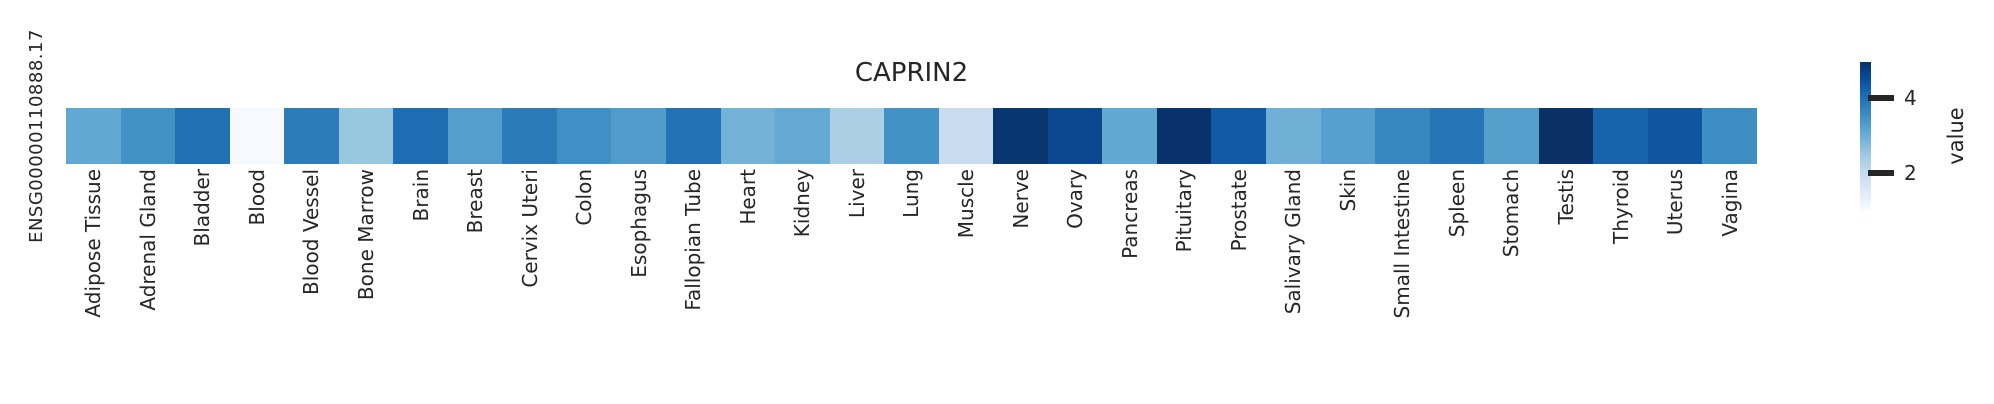 The height and width of the screenshot is (404, 1994). What do you see at coordinates (1184, 136) in the screenshot?
I see `heatmap-cell-pituitary` at bounding box center [1184, 136].